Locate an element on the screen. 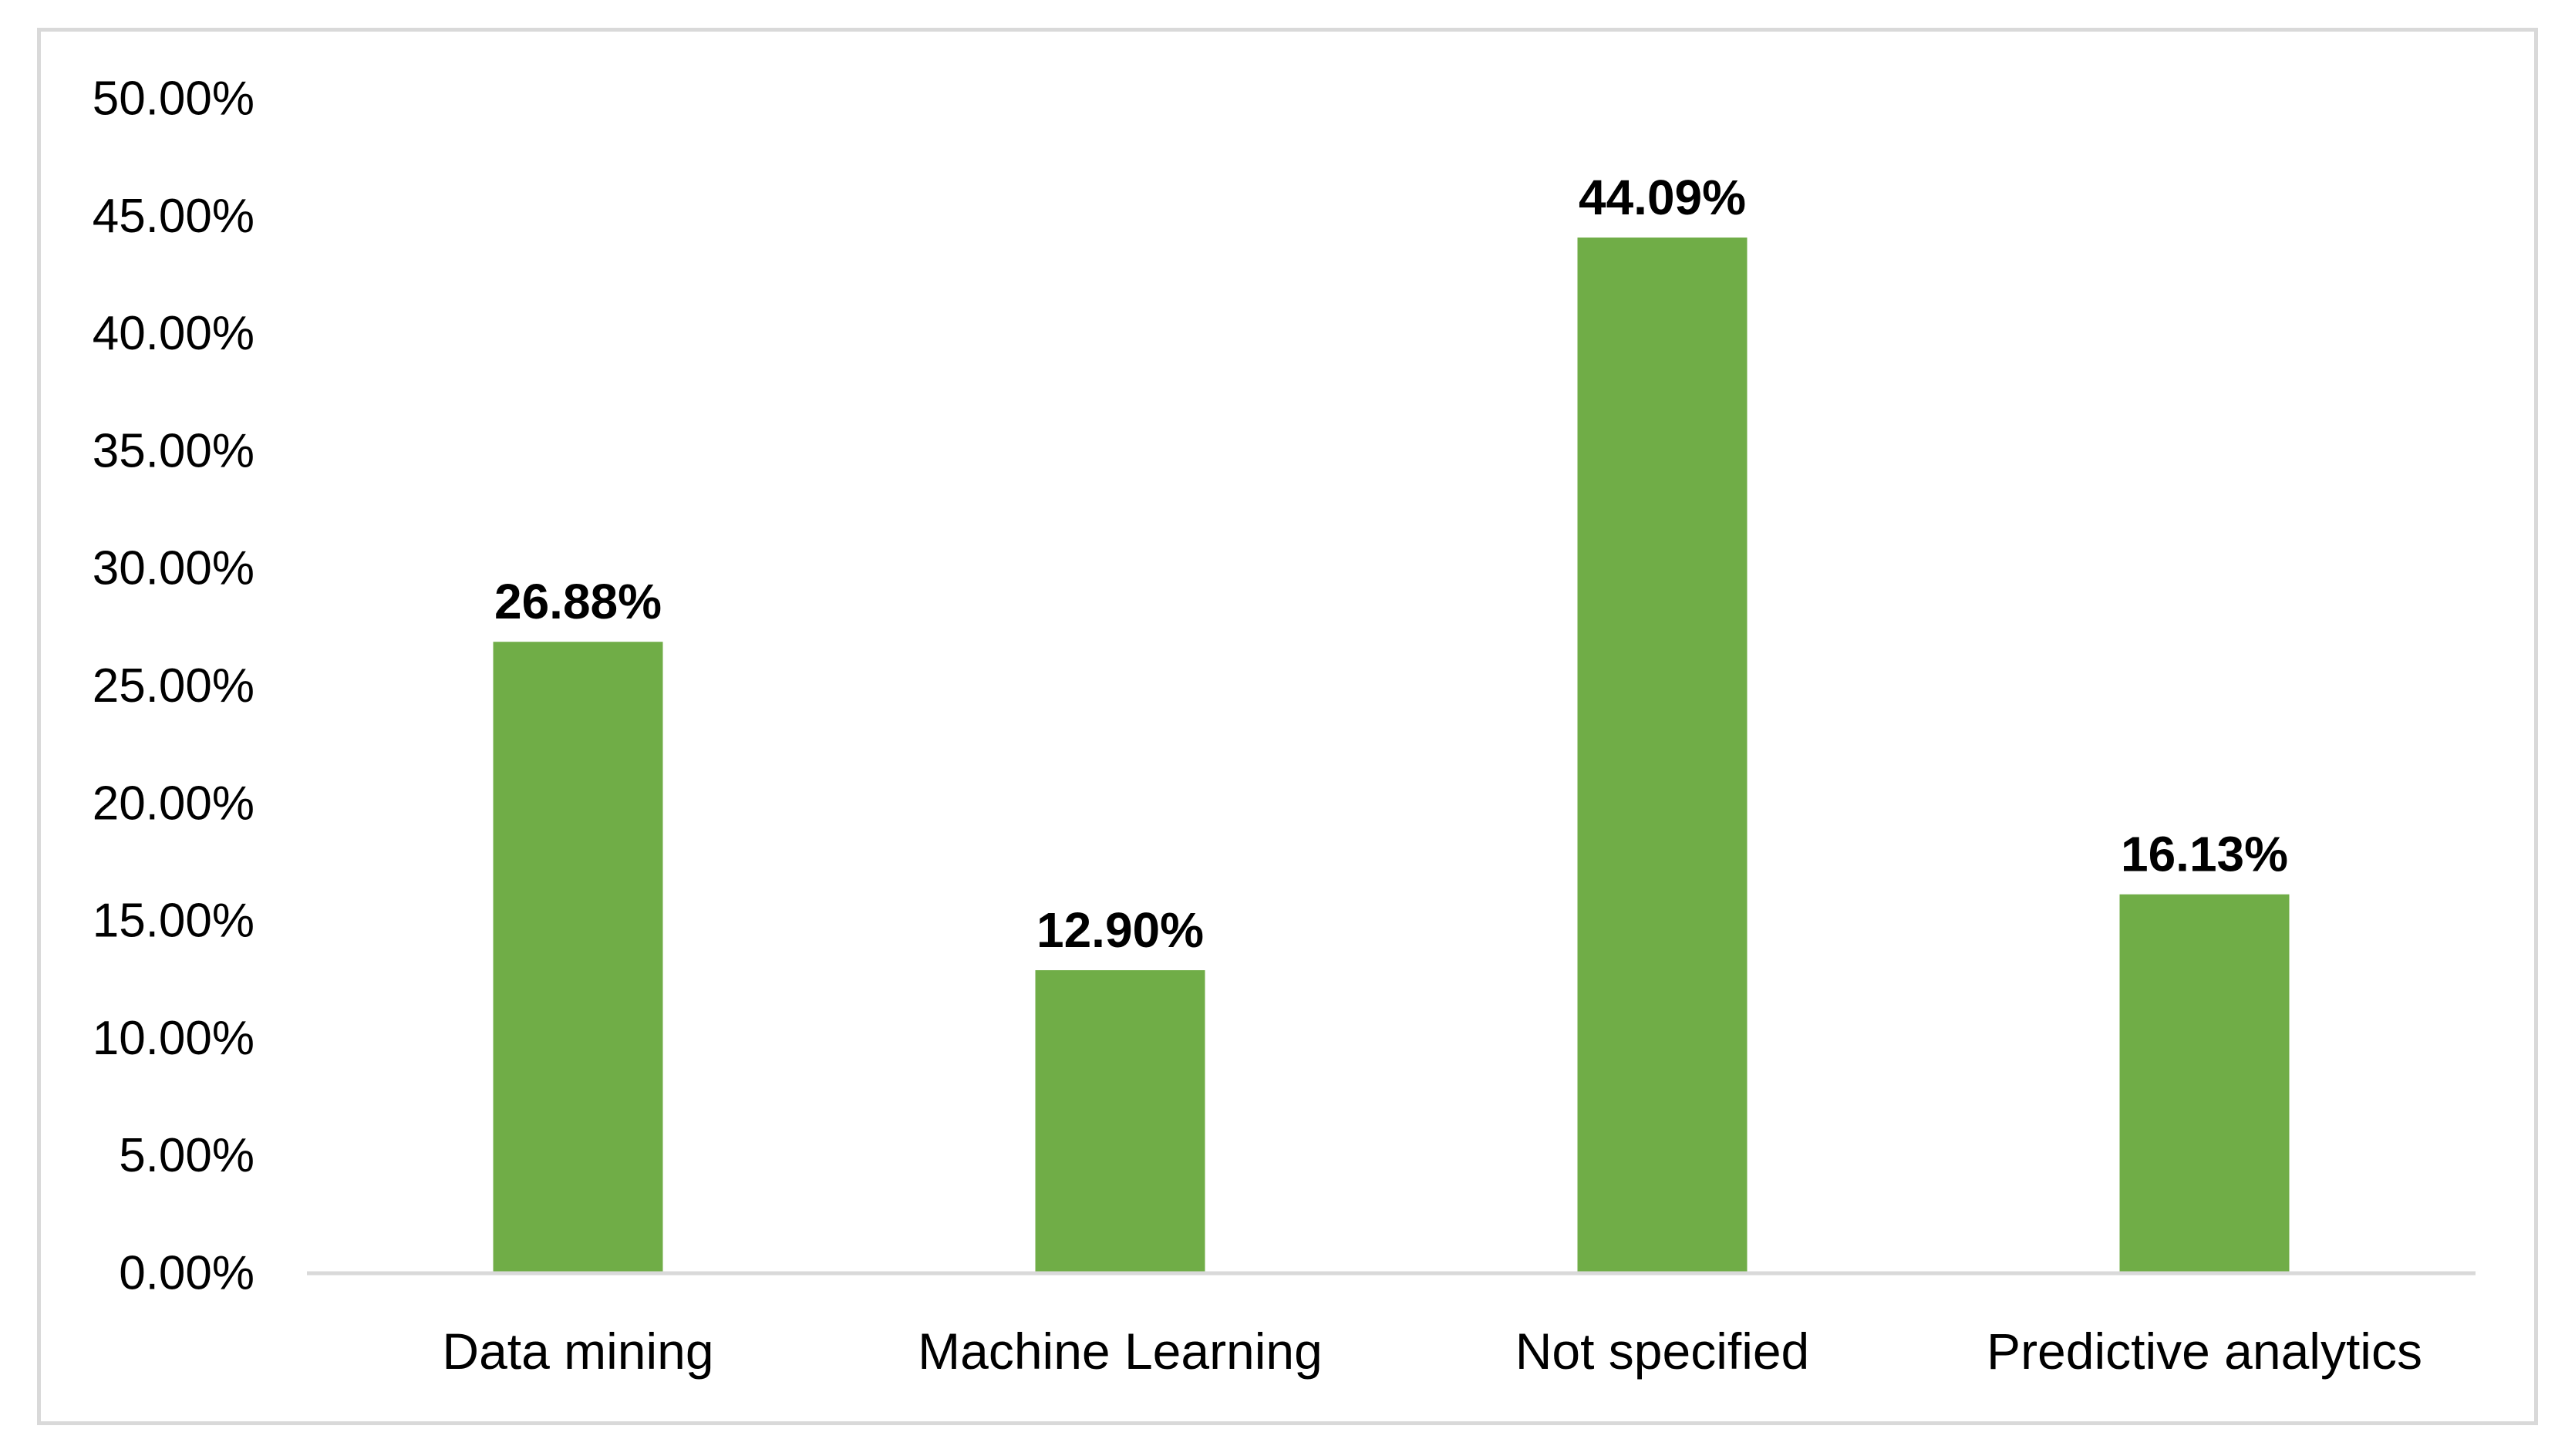 Image resolution: width=2575 pixels, height=1456 pixels. y-tick-label: 25.00% is located at coordinates (173, 686).